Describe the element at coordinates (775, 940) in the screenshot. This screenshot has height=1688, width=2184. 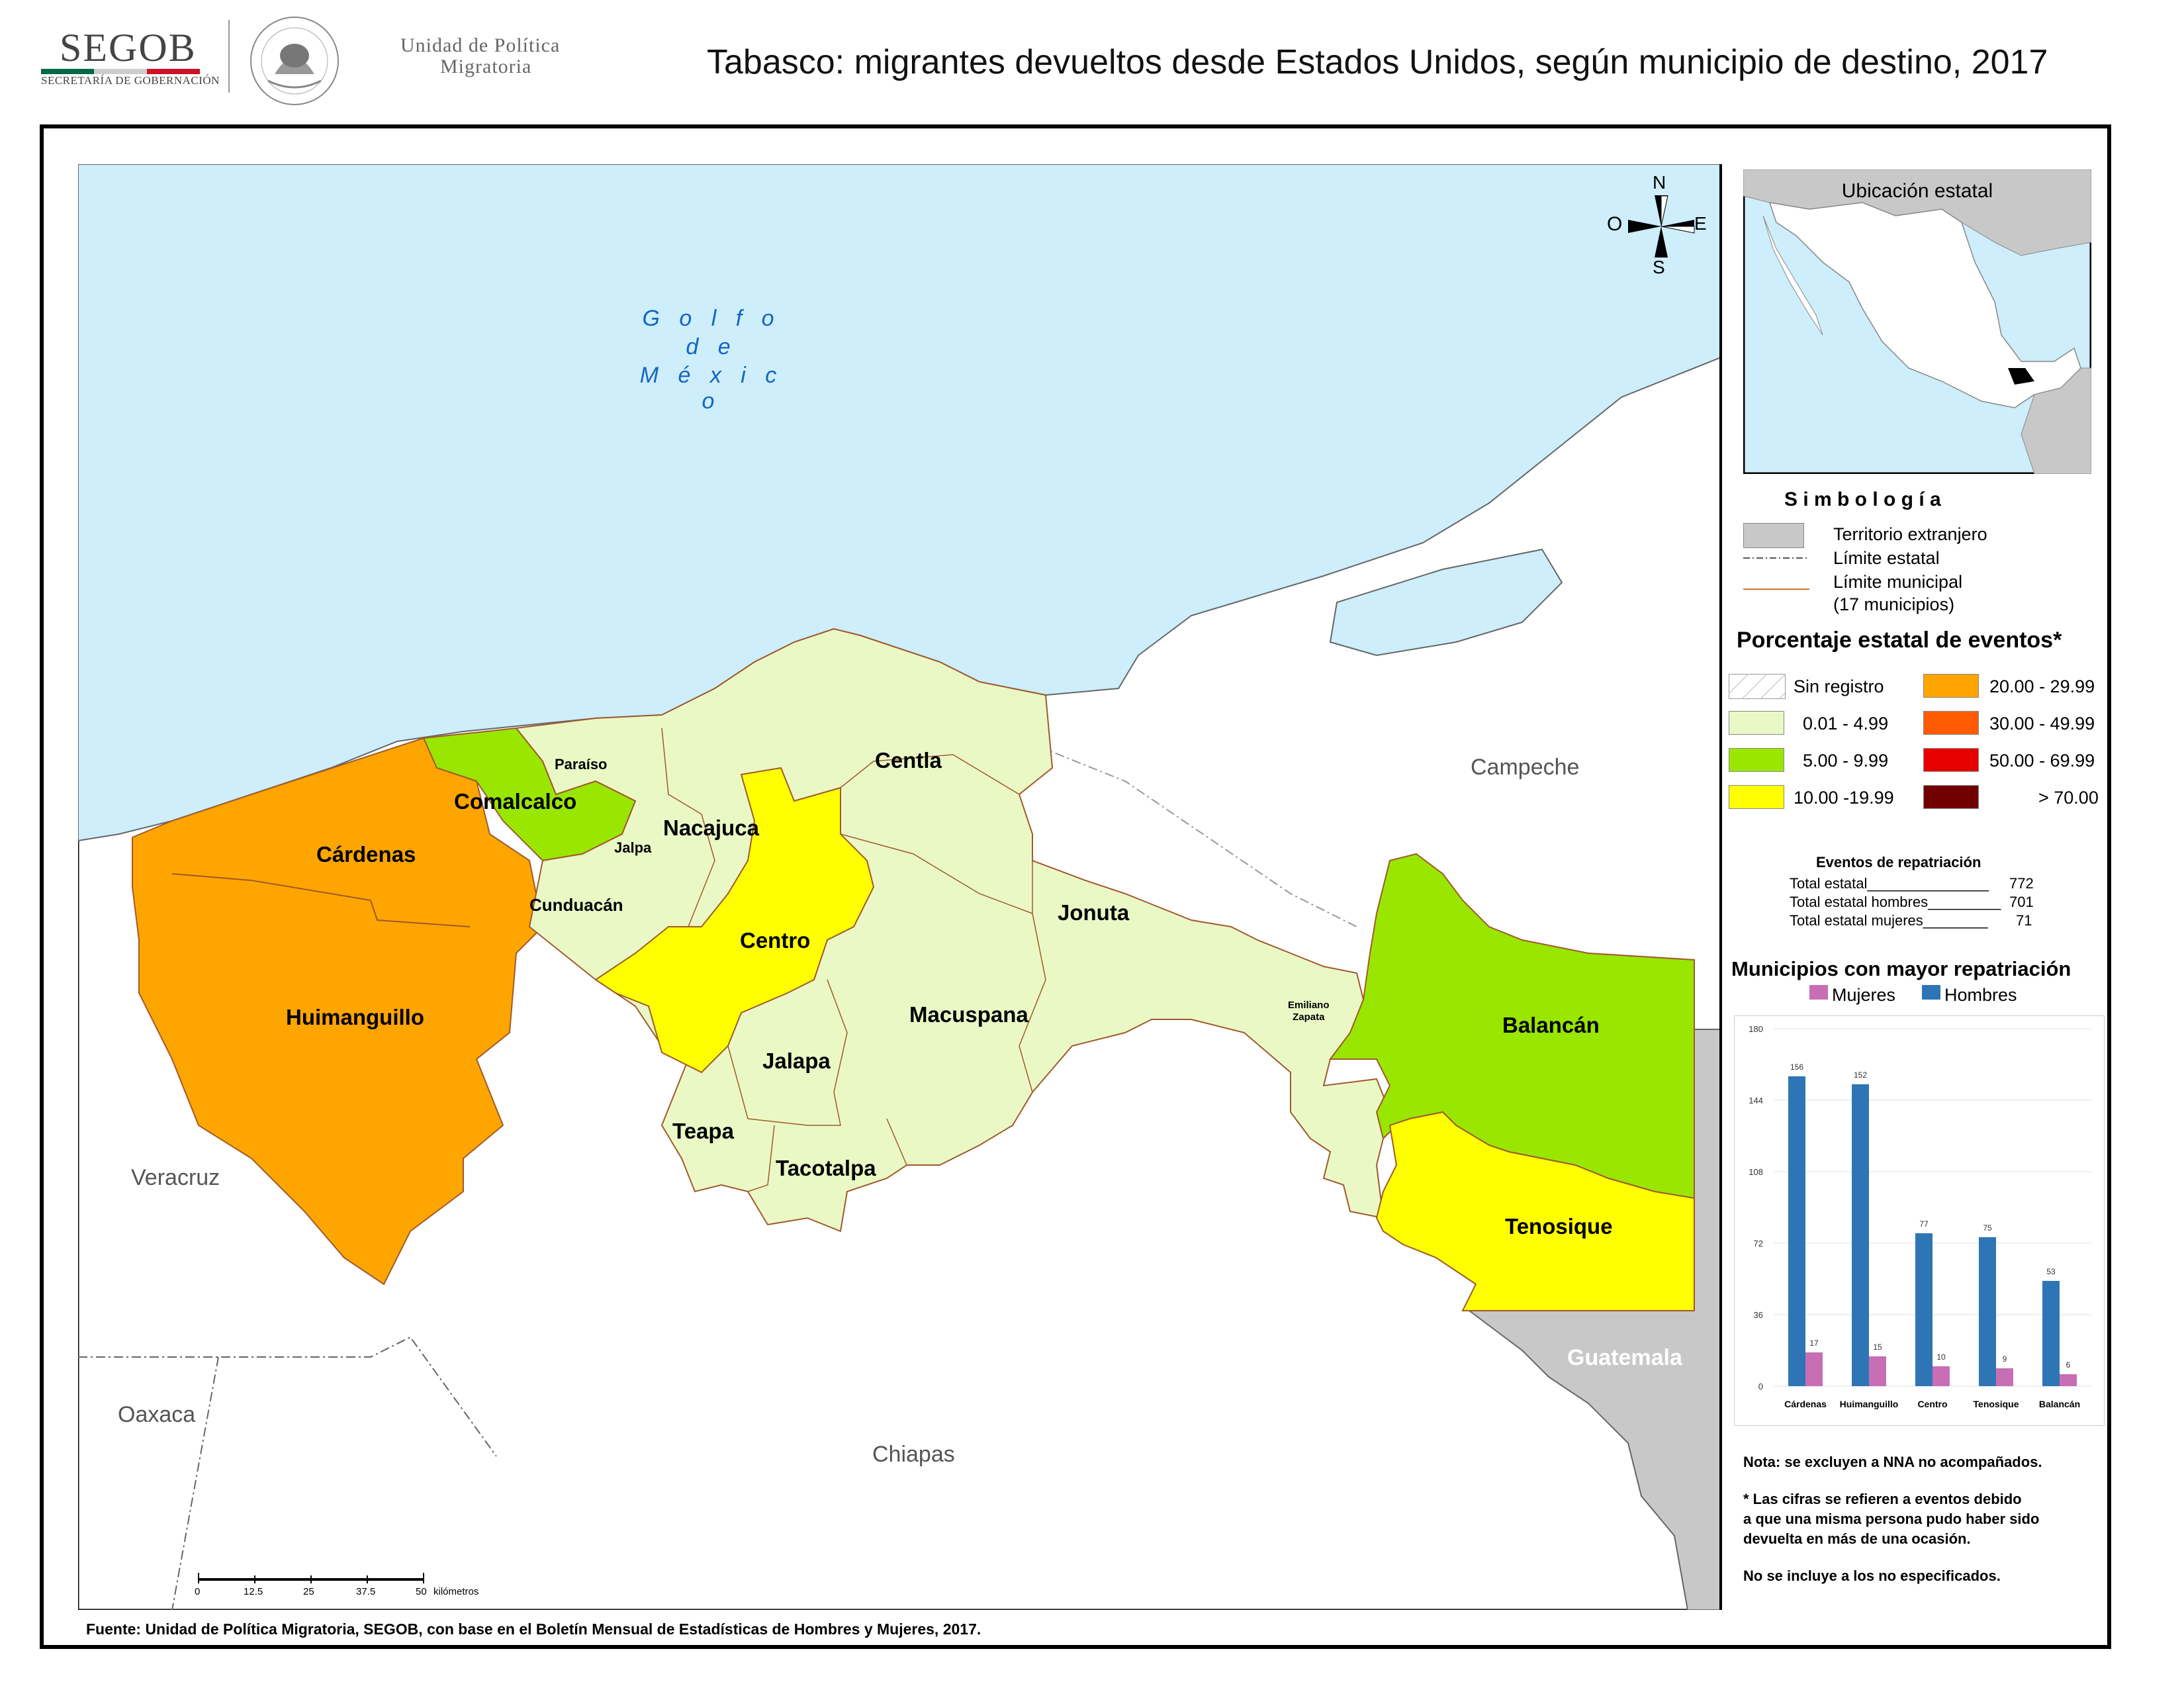
I see `municipality-centro: Centro` at that location.